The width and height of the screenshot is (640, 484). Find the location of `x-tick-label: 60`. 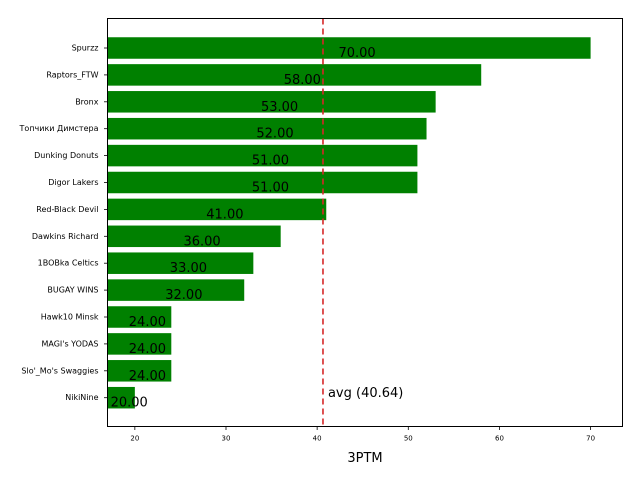

x-tick-label: 60 is located at coordinates (499, 439).